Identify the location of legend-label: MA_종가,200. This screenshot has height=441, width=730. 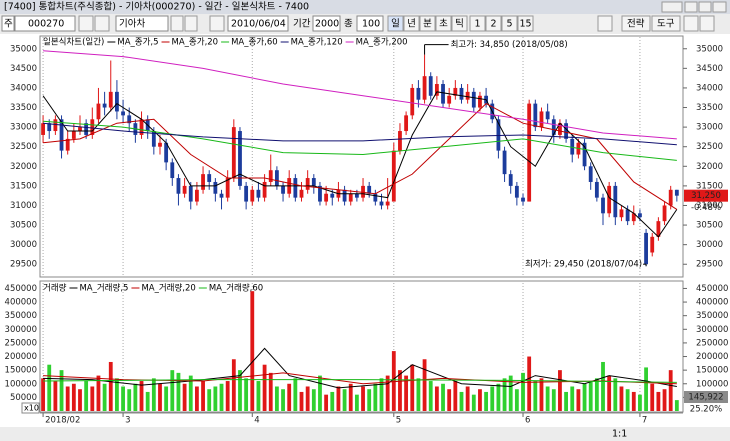
(382, 43).